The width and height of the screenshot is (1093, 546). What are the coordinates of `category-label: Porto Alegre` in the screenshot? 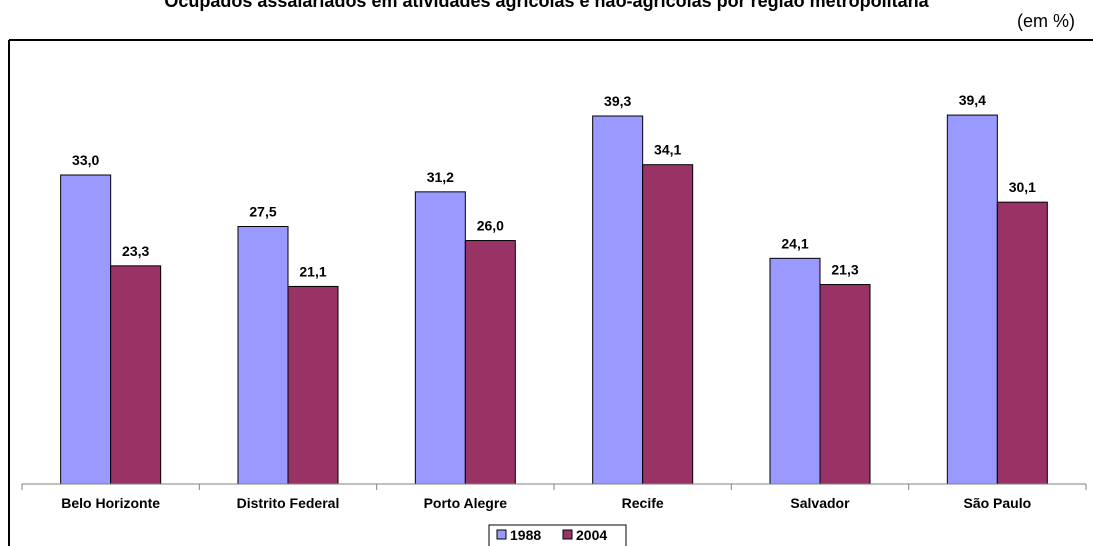 It's located at (466, 503).